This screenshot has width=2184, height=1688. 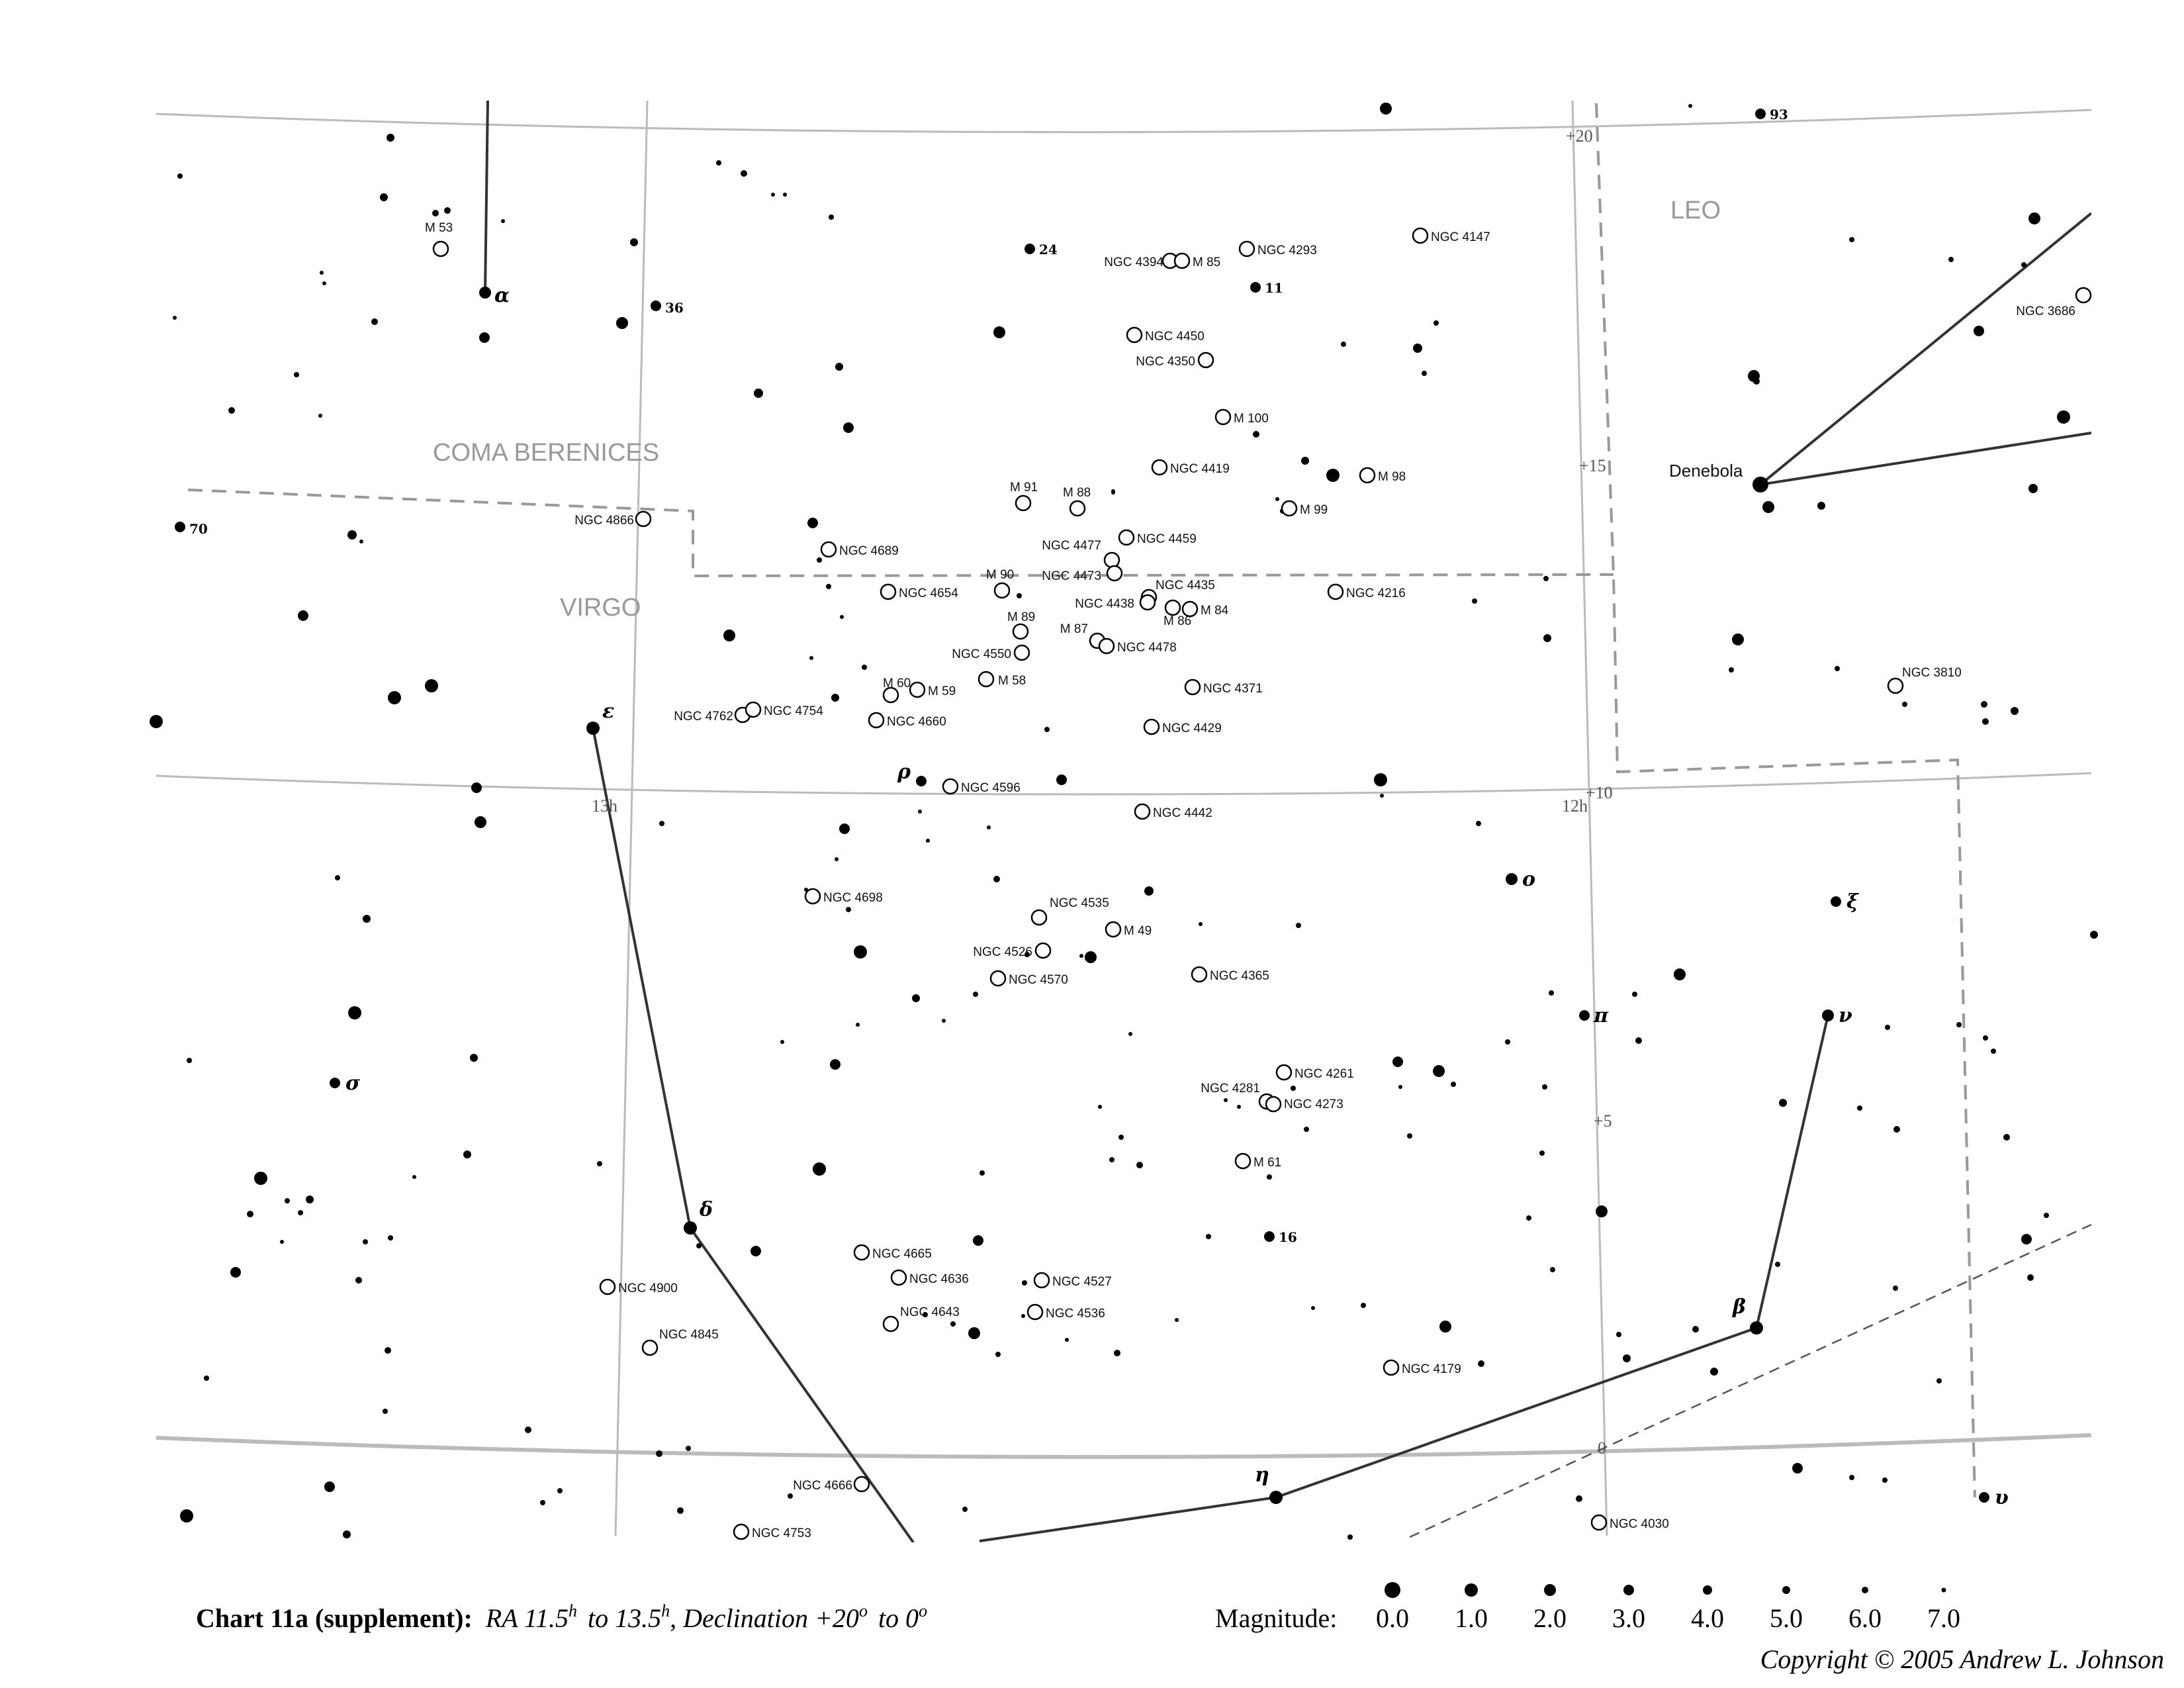 I want to click on dso-label: M 49, so click(x=1138, y=931).